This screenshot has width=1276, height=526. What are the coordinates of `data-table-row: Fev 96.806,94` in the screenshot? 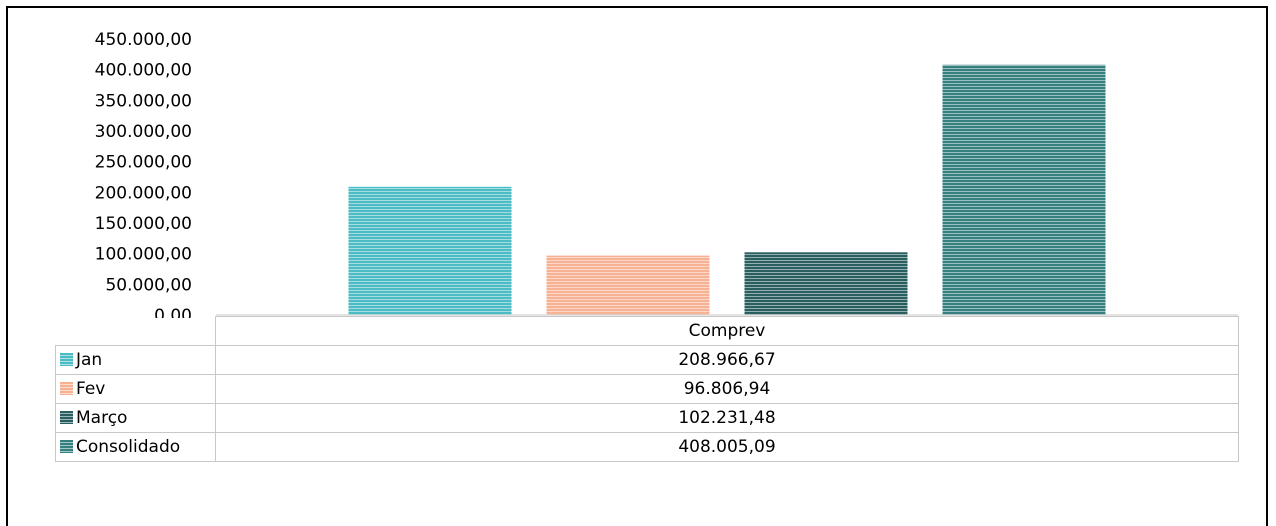 It's located at (647, 389).